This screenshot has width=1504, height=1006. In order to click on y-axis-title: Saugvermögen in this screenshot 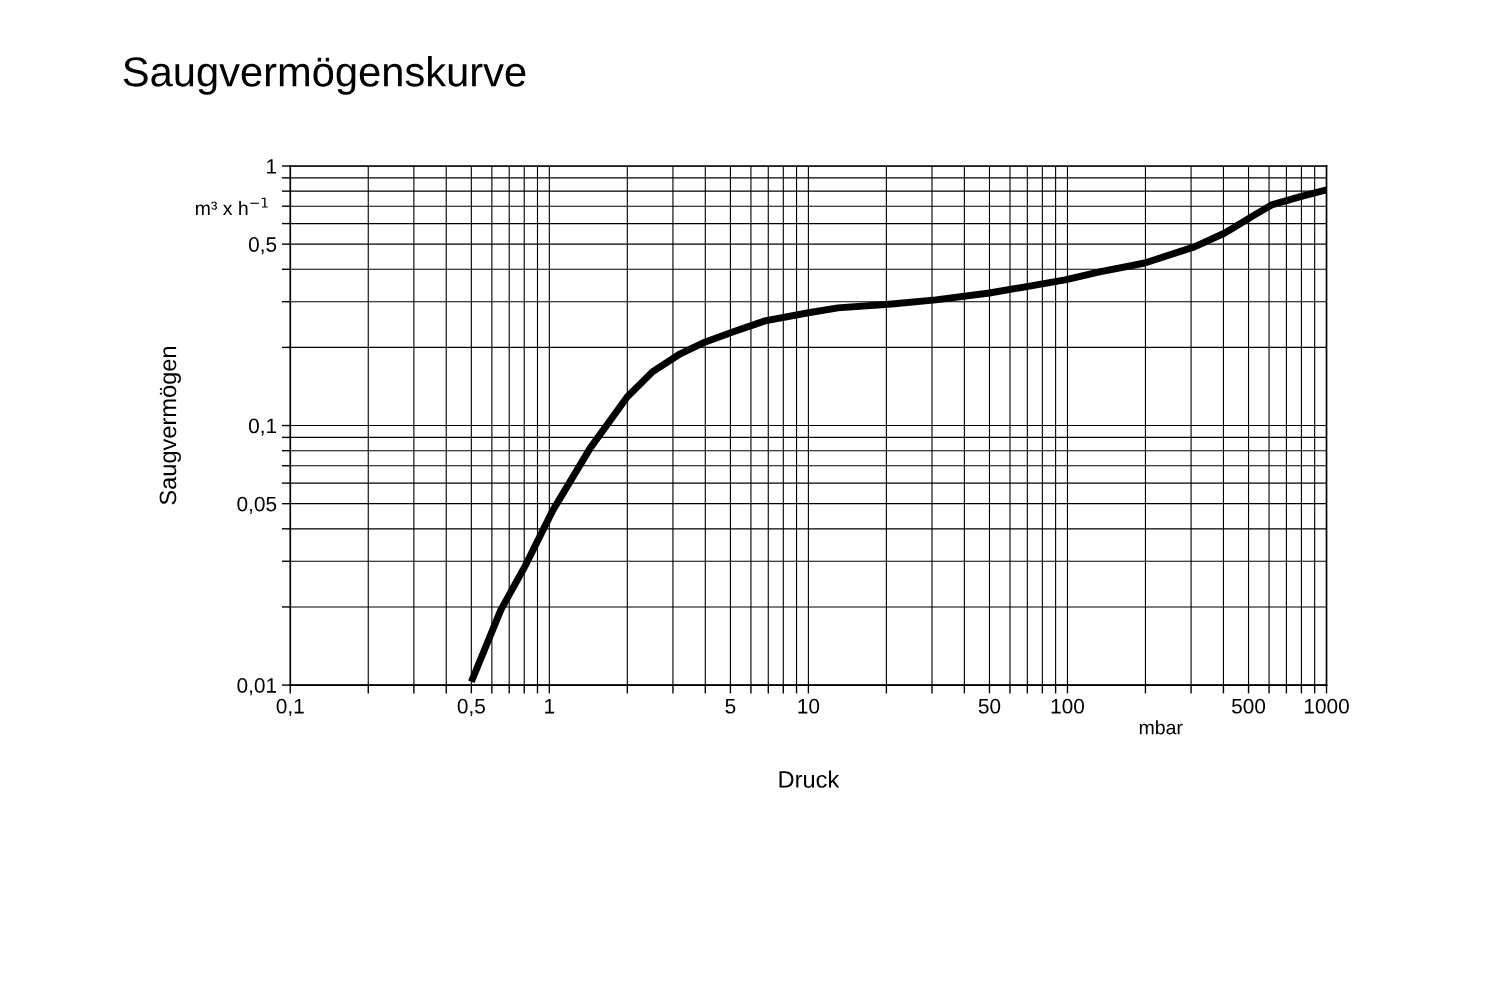, I will do `click(170, 426)`.